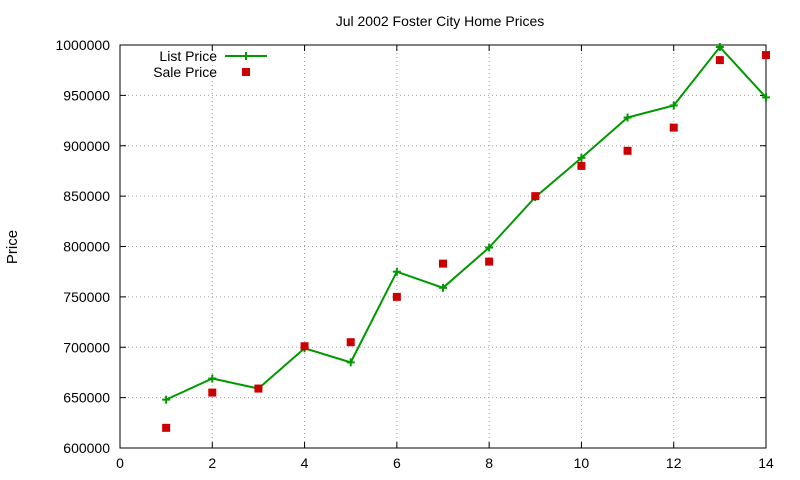 This screenshot has height=480, width=800. I want to click on legend-item: List Price, so click(213, 56).